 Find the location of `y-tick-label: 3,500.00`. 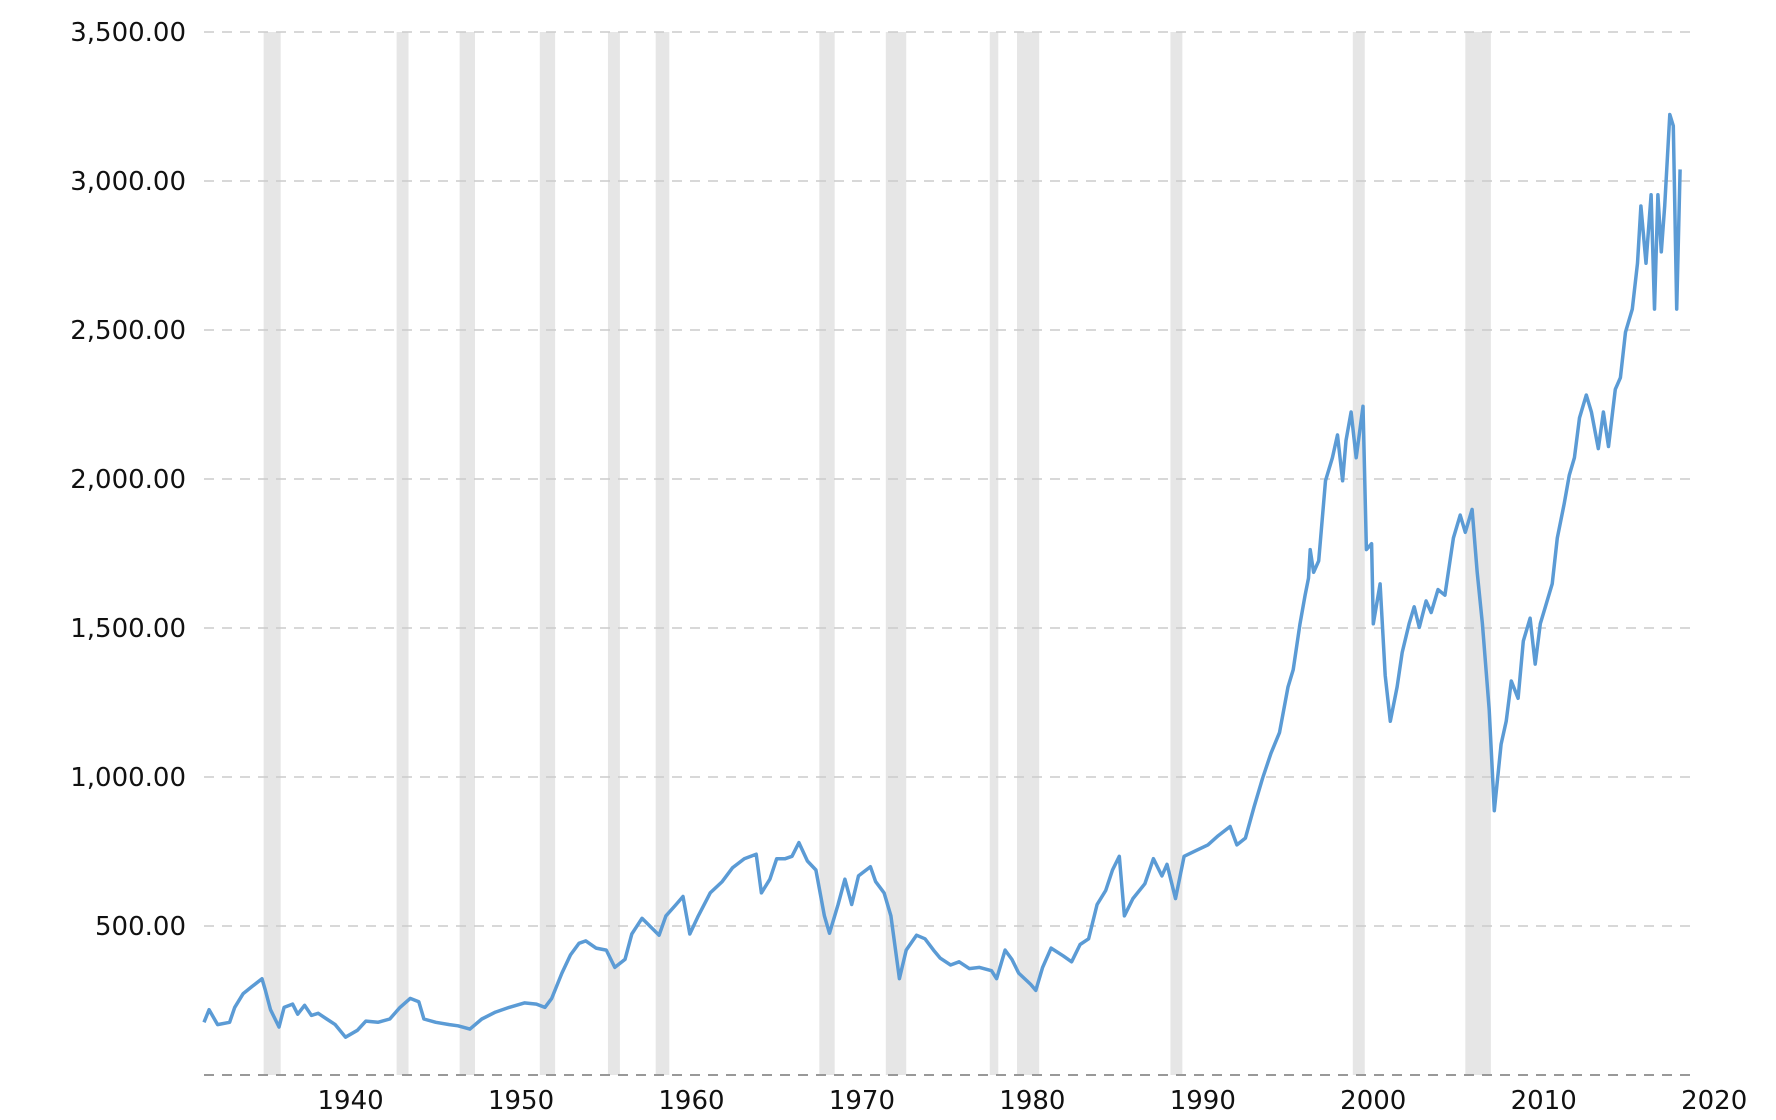

y-tick-label: 3,500.00 is located at coordinates (128, 33).